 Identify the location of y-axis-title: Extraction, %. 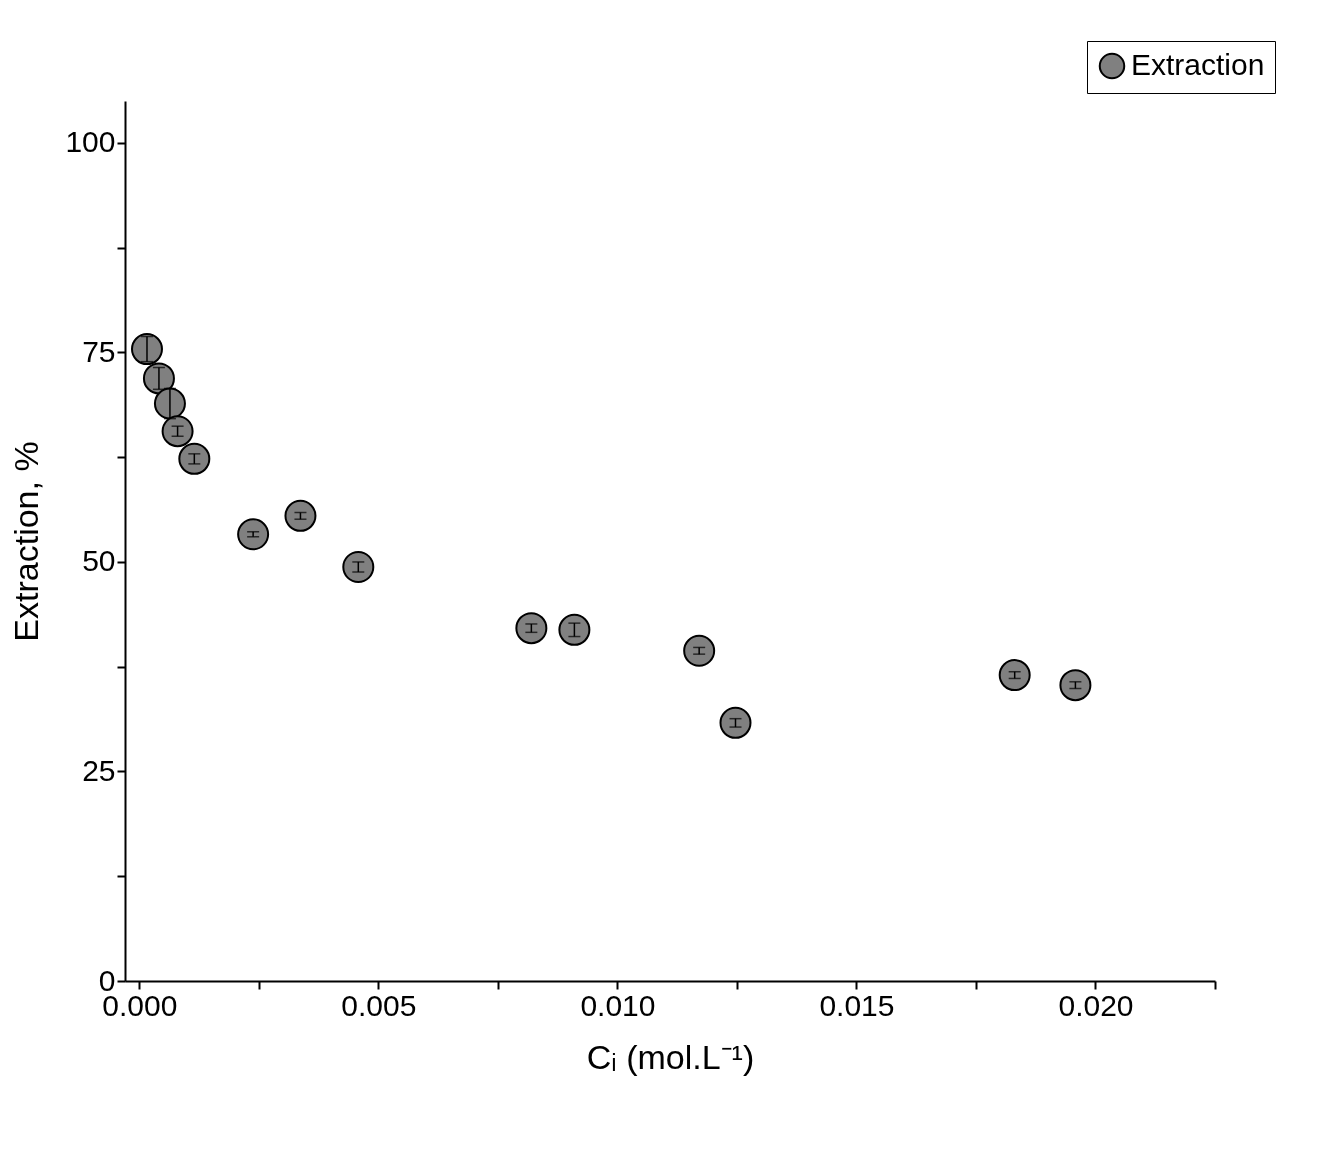
(26, 541).